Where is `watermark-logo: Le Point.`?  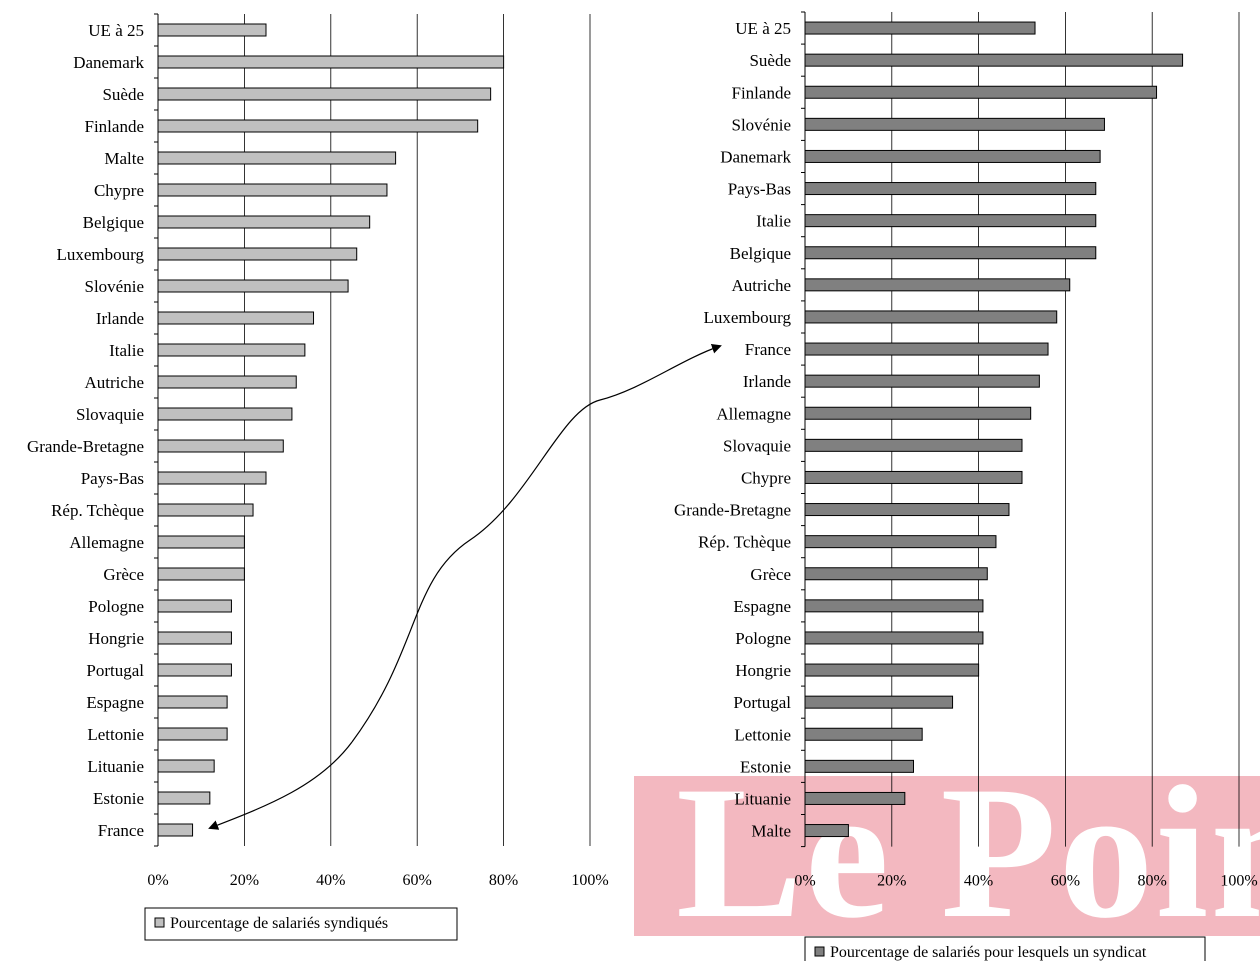 watermark-logo: Le Point. is located at coordinates (947, 856).